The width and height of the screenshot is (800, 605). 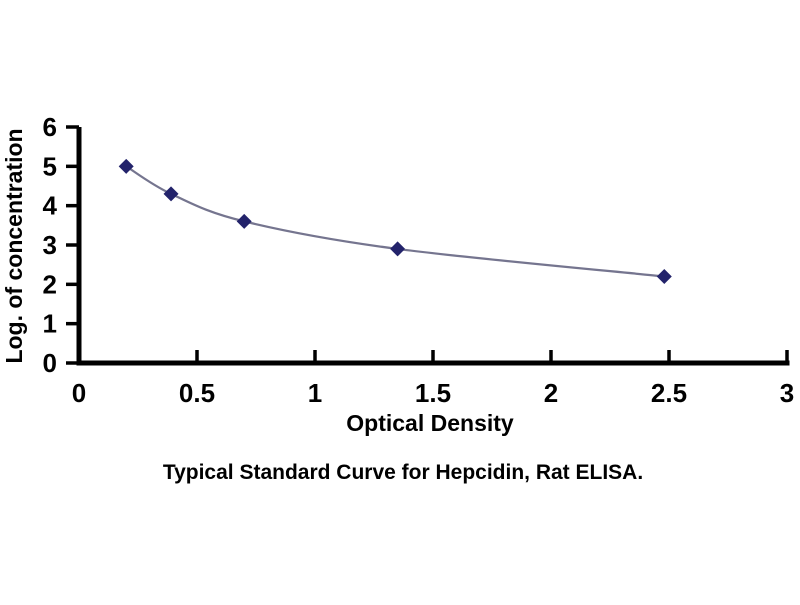 I want to click on x-axis-title: Optical Density, so click(x=430, y=423).